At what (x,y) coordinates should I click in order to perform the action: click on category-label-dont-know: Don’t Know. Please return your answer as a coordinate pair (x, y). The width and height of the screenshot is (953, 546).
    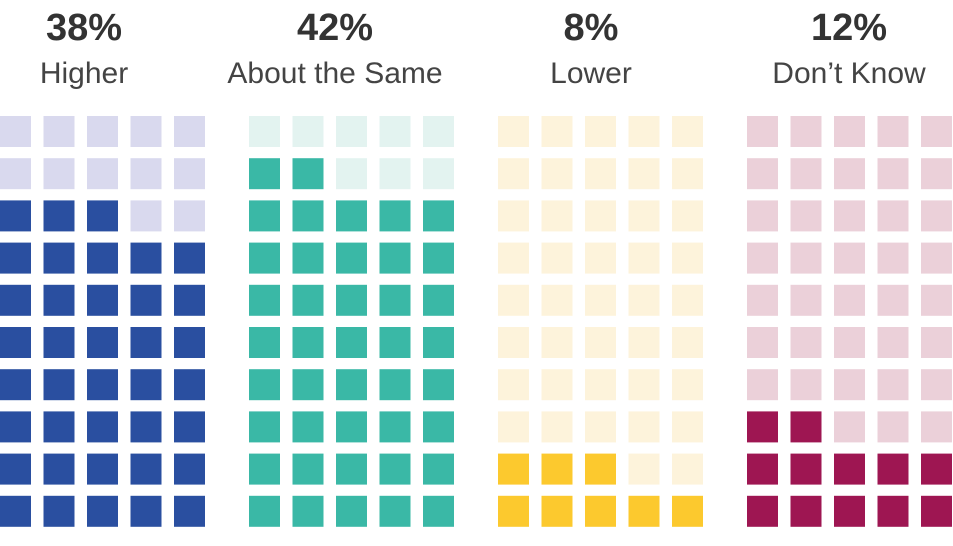
    Looking at the image, I should click on (849, 73).